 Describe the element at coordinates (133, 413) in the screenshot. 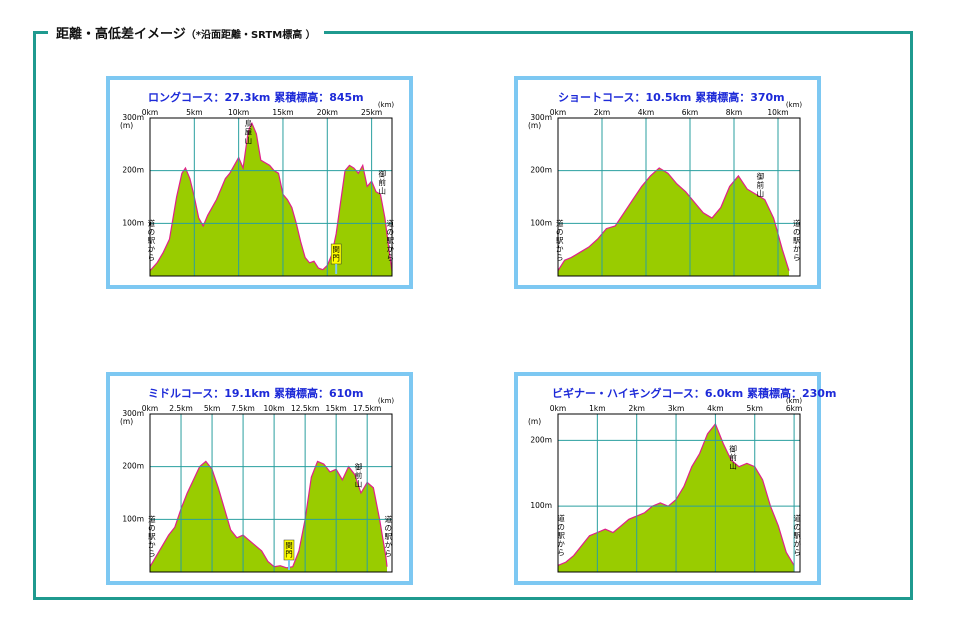

I see `y-tick-label: 300m` at that location.